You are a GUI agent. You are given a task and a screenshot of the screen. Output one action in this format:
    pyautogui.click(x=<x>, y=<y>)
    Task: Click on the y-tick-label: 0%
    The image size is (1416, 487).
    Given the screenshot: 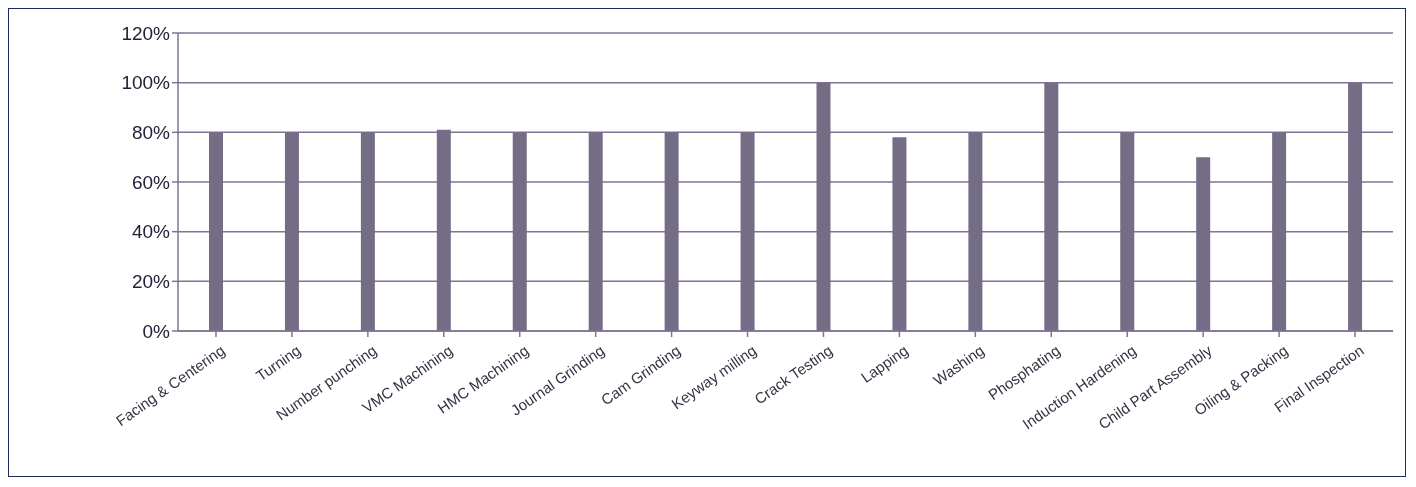 What is the action you would take?
    pyautogui.click(x=156, y=331)
    